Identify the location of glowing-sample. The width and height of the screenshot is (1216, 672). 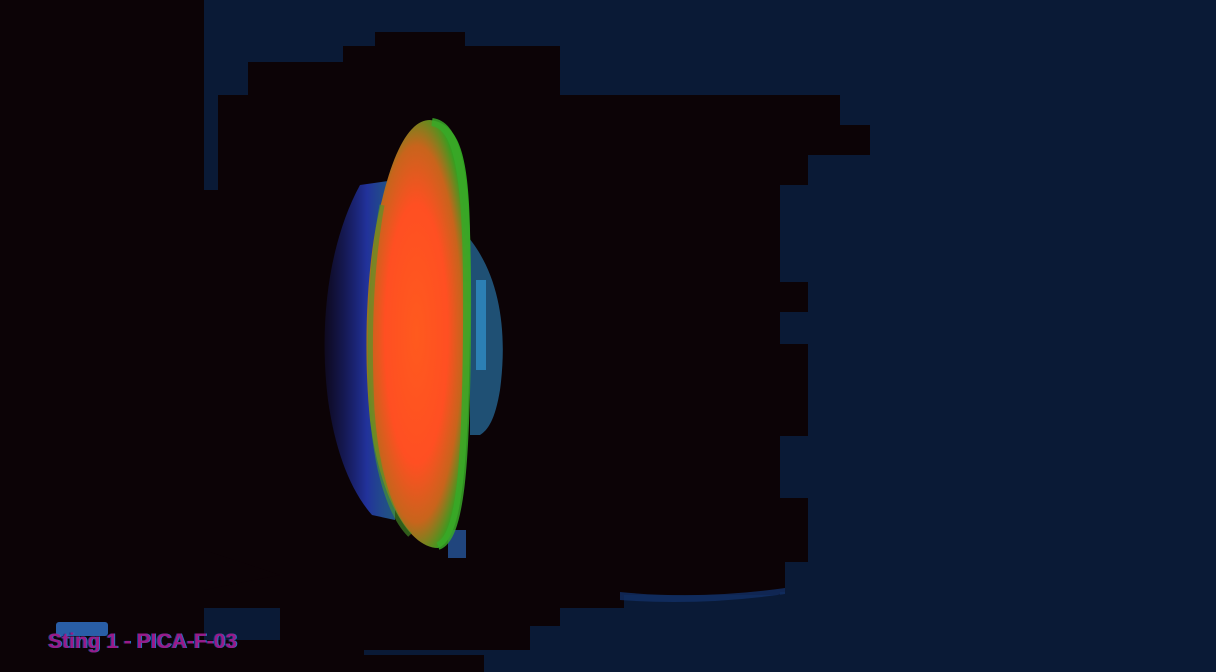
(418, 334).